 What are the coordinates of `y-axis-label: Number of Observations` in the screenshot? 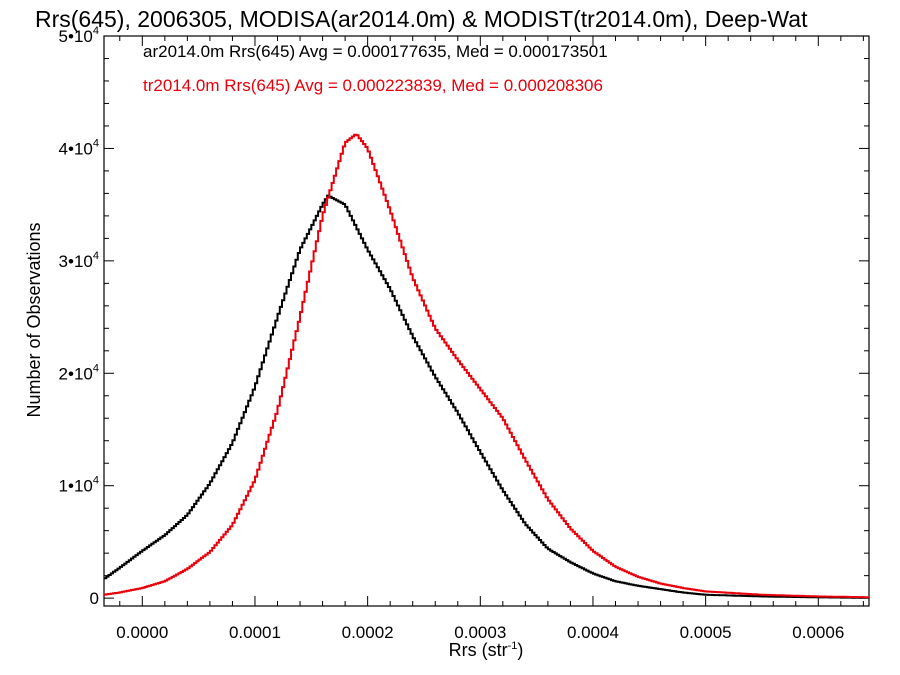 It's located at (34, 319).